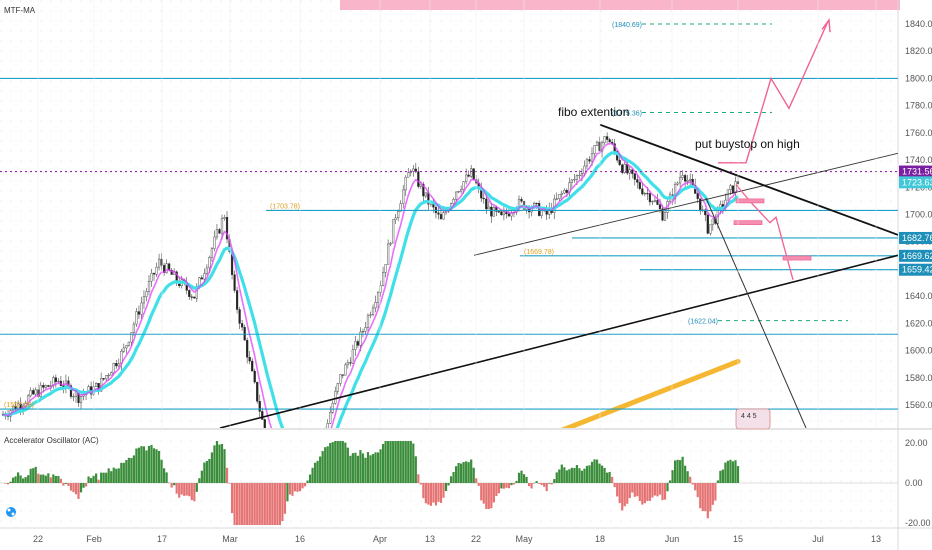 This screenshot has height=550, width=932. I want to click on price-tag, so click(915, 269).